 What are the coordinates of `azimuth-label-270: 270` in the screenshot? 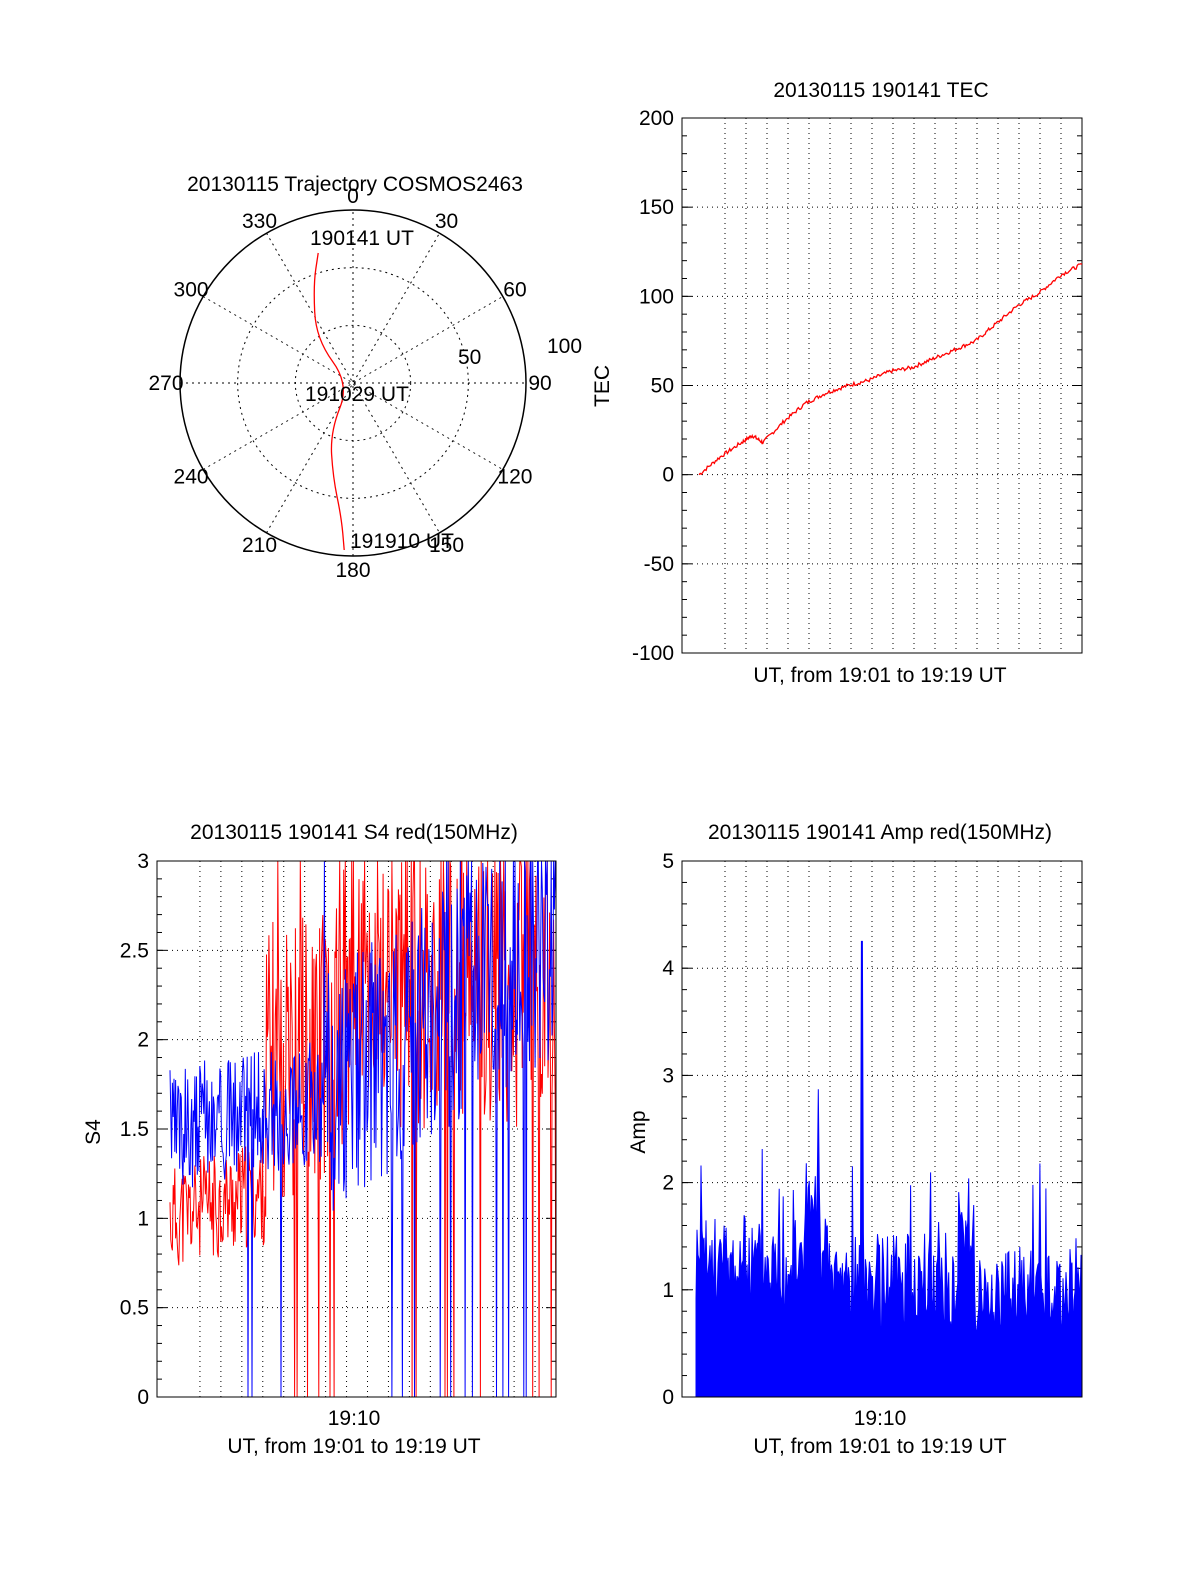 It's located at (165, 383).